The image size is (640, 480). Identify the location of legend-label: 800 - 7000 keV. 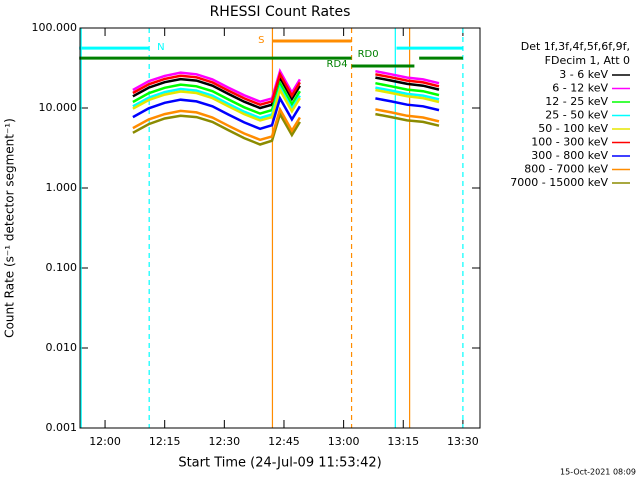
(566, 169).